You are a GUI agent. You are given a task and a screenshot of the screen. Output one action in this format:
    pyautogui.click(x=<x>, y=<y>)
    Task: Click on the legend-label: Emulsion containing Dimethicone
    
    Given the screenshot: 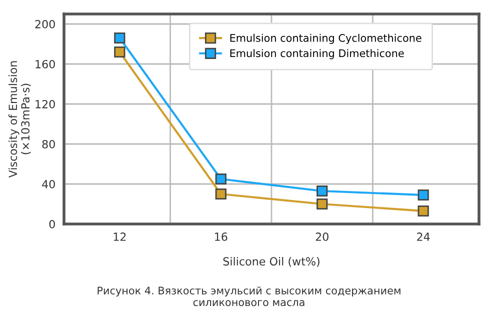 What is the action you would take?
    pyautogui.click(x=317, y=54)
    